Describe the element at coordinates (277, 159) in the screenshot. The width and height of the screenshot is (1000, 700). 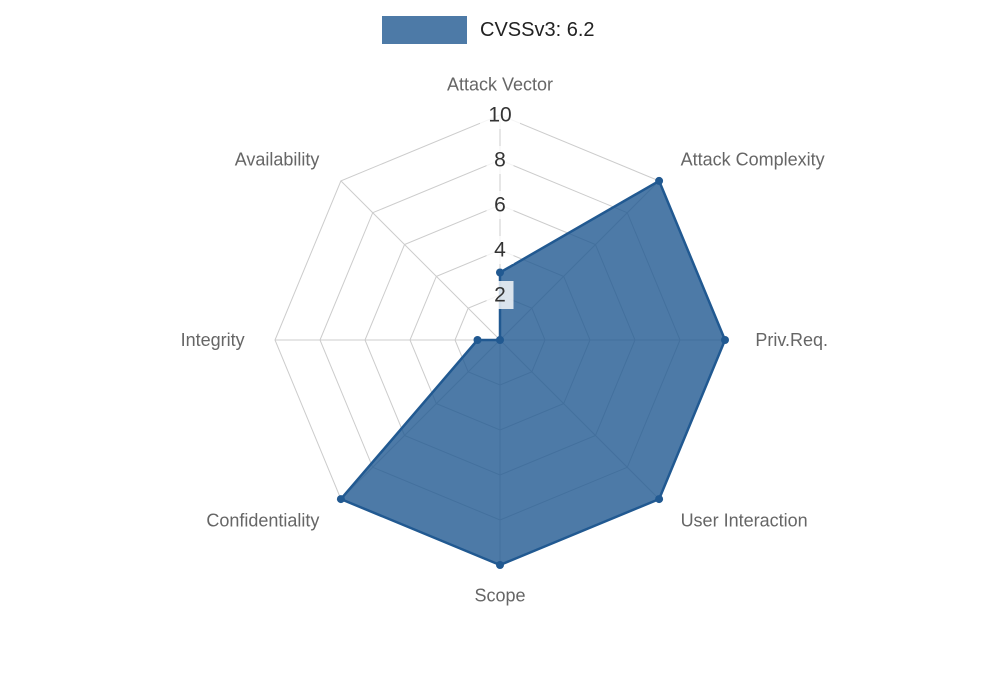
I see `axis-label: Availability` at that location.